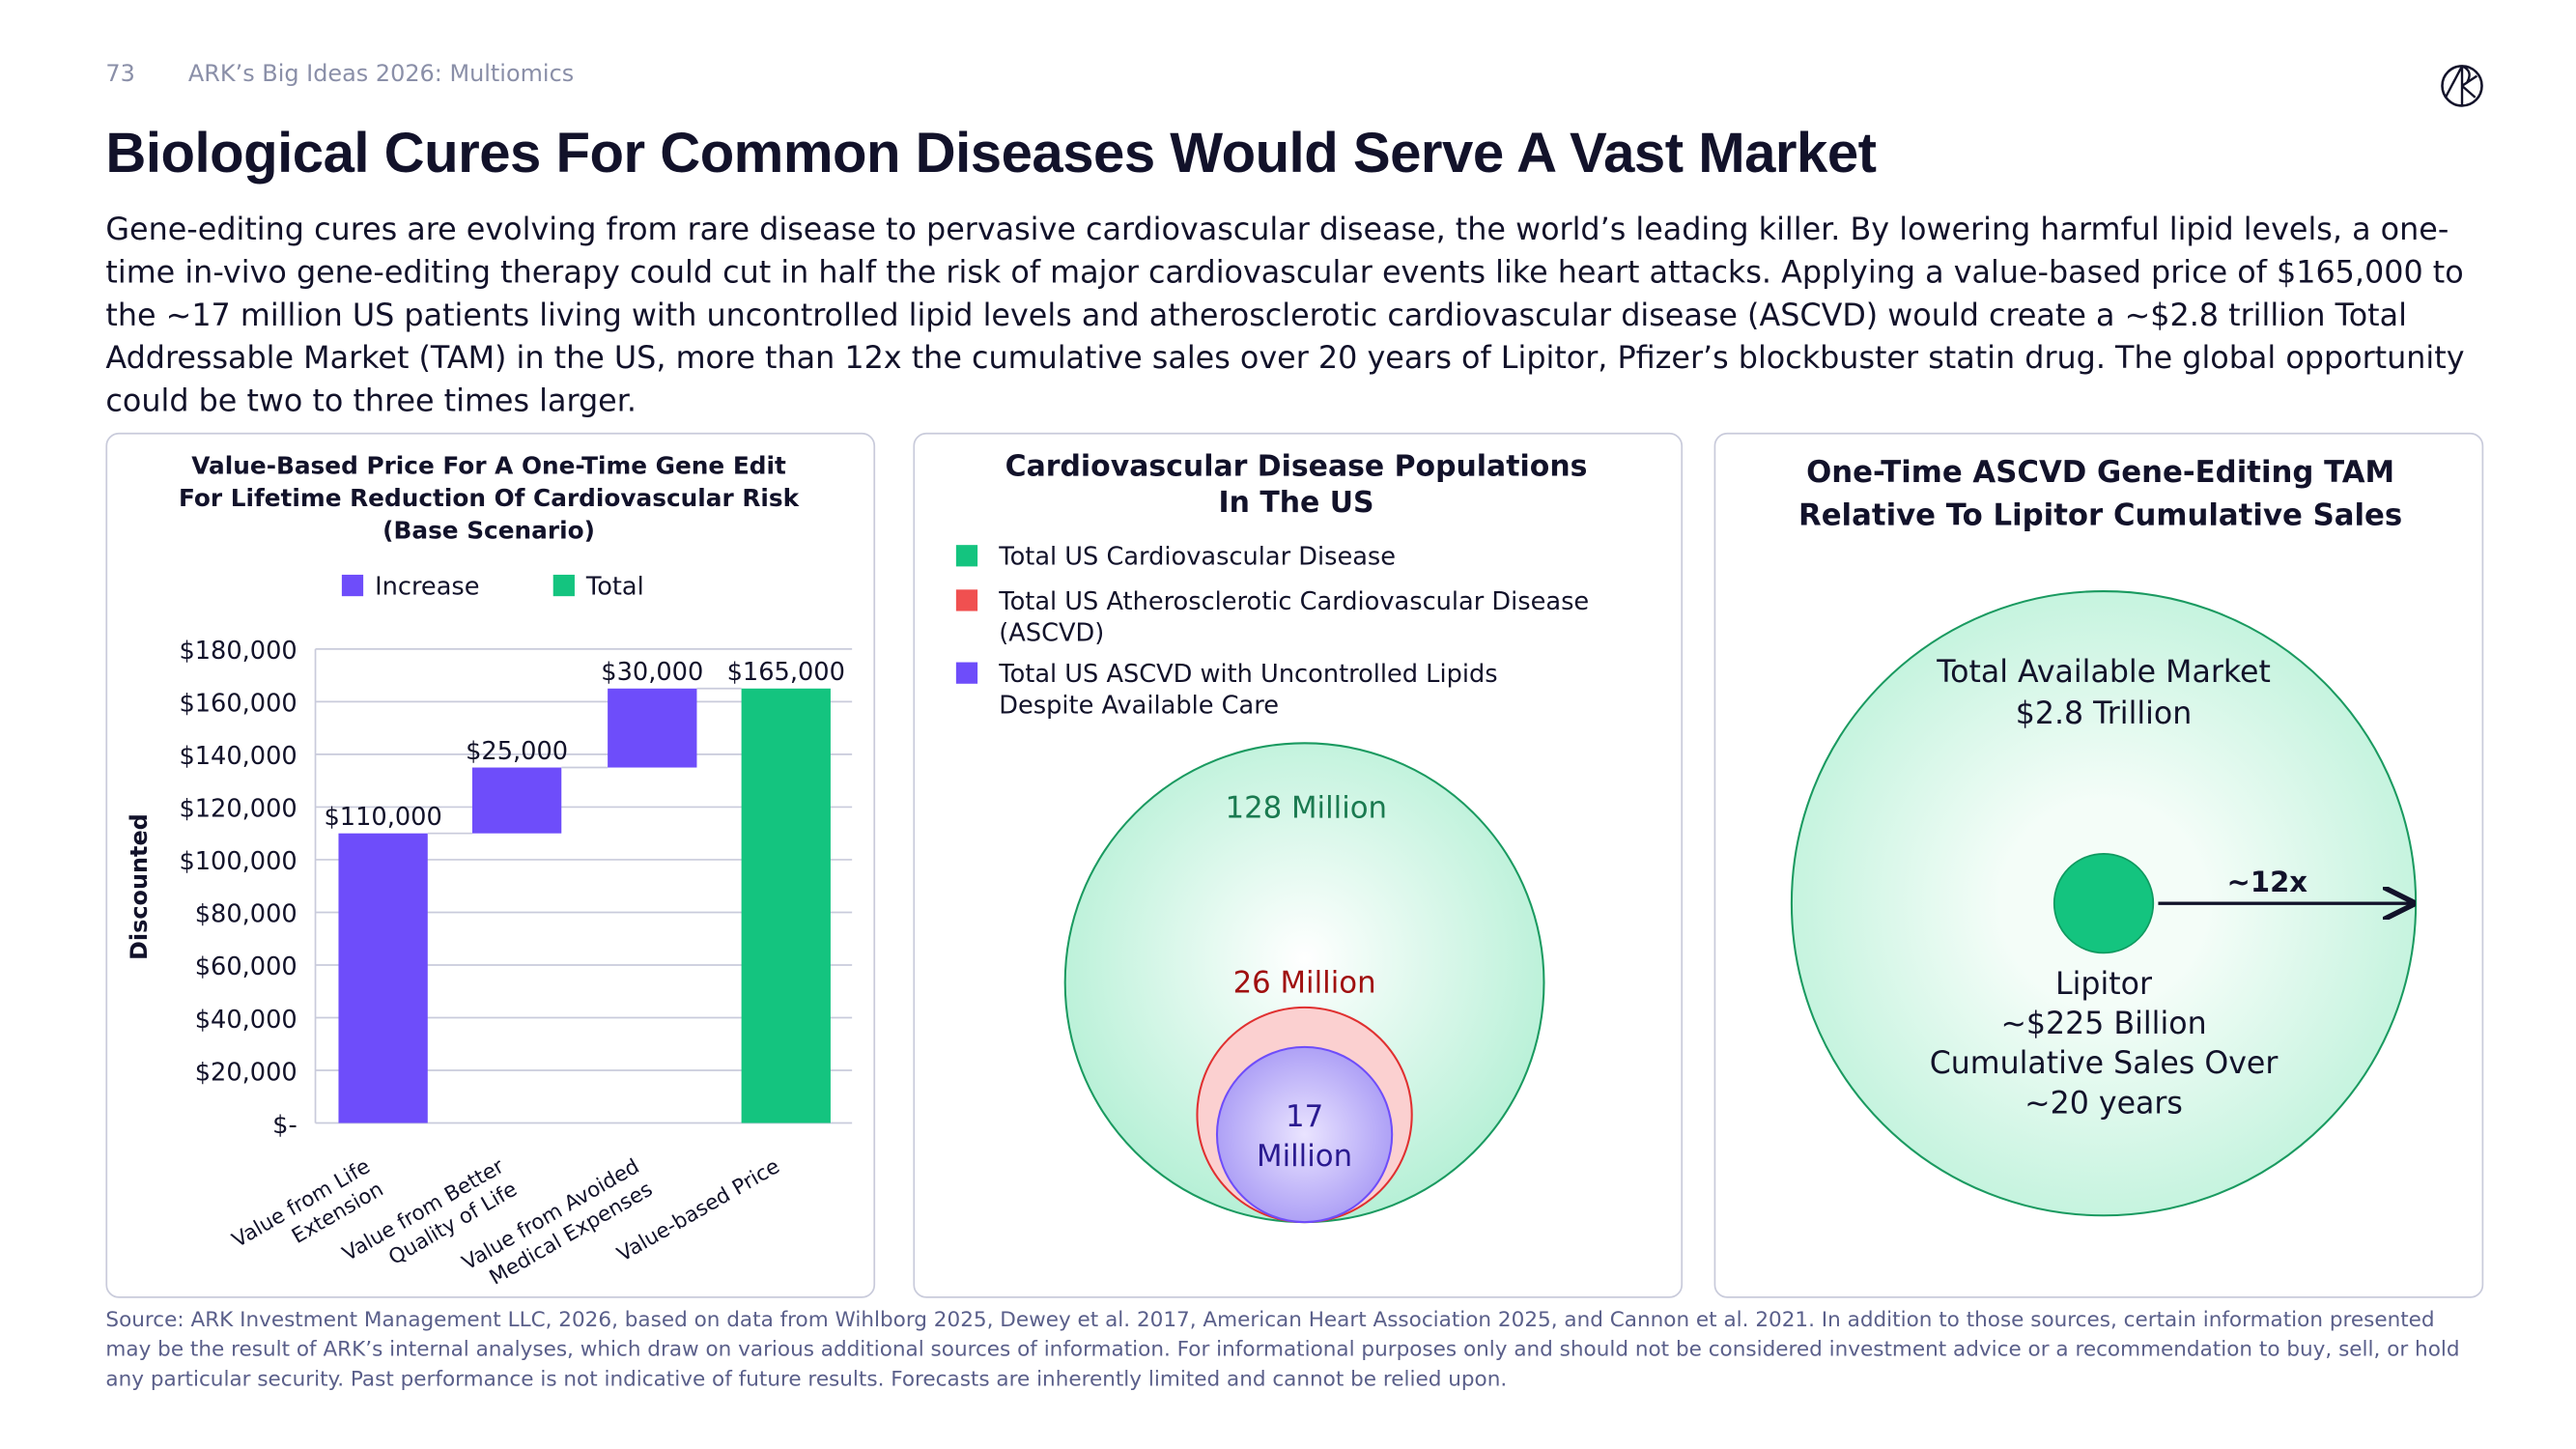  I want to click on y-tick-label: $140,000, so click(238, 756).